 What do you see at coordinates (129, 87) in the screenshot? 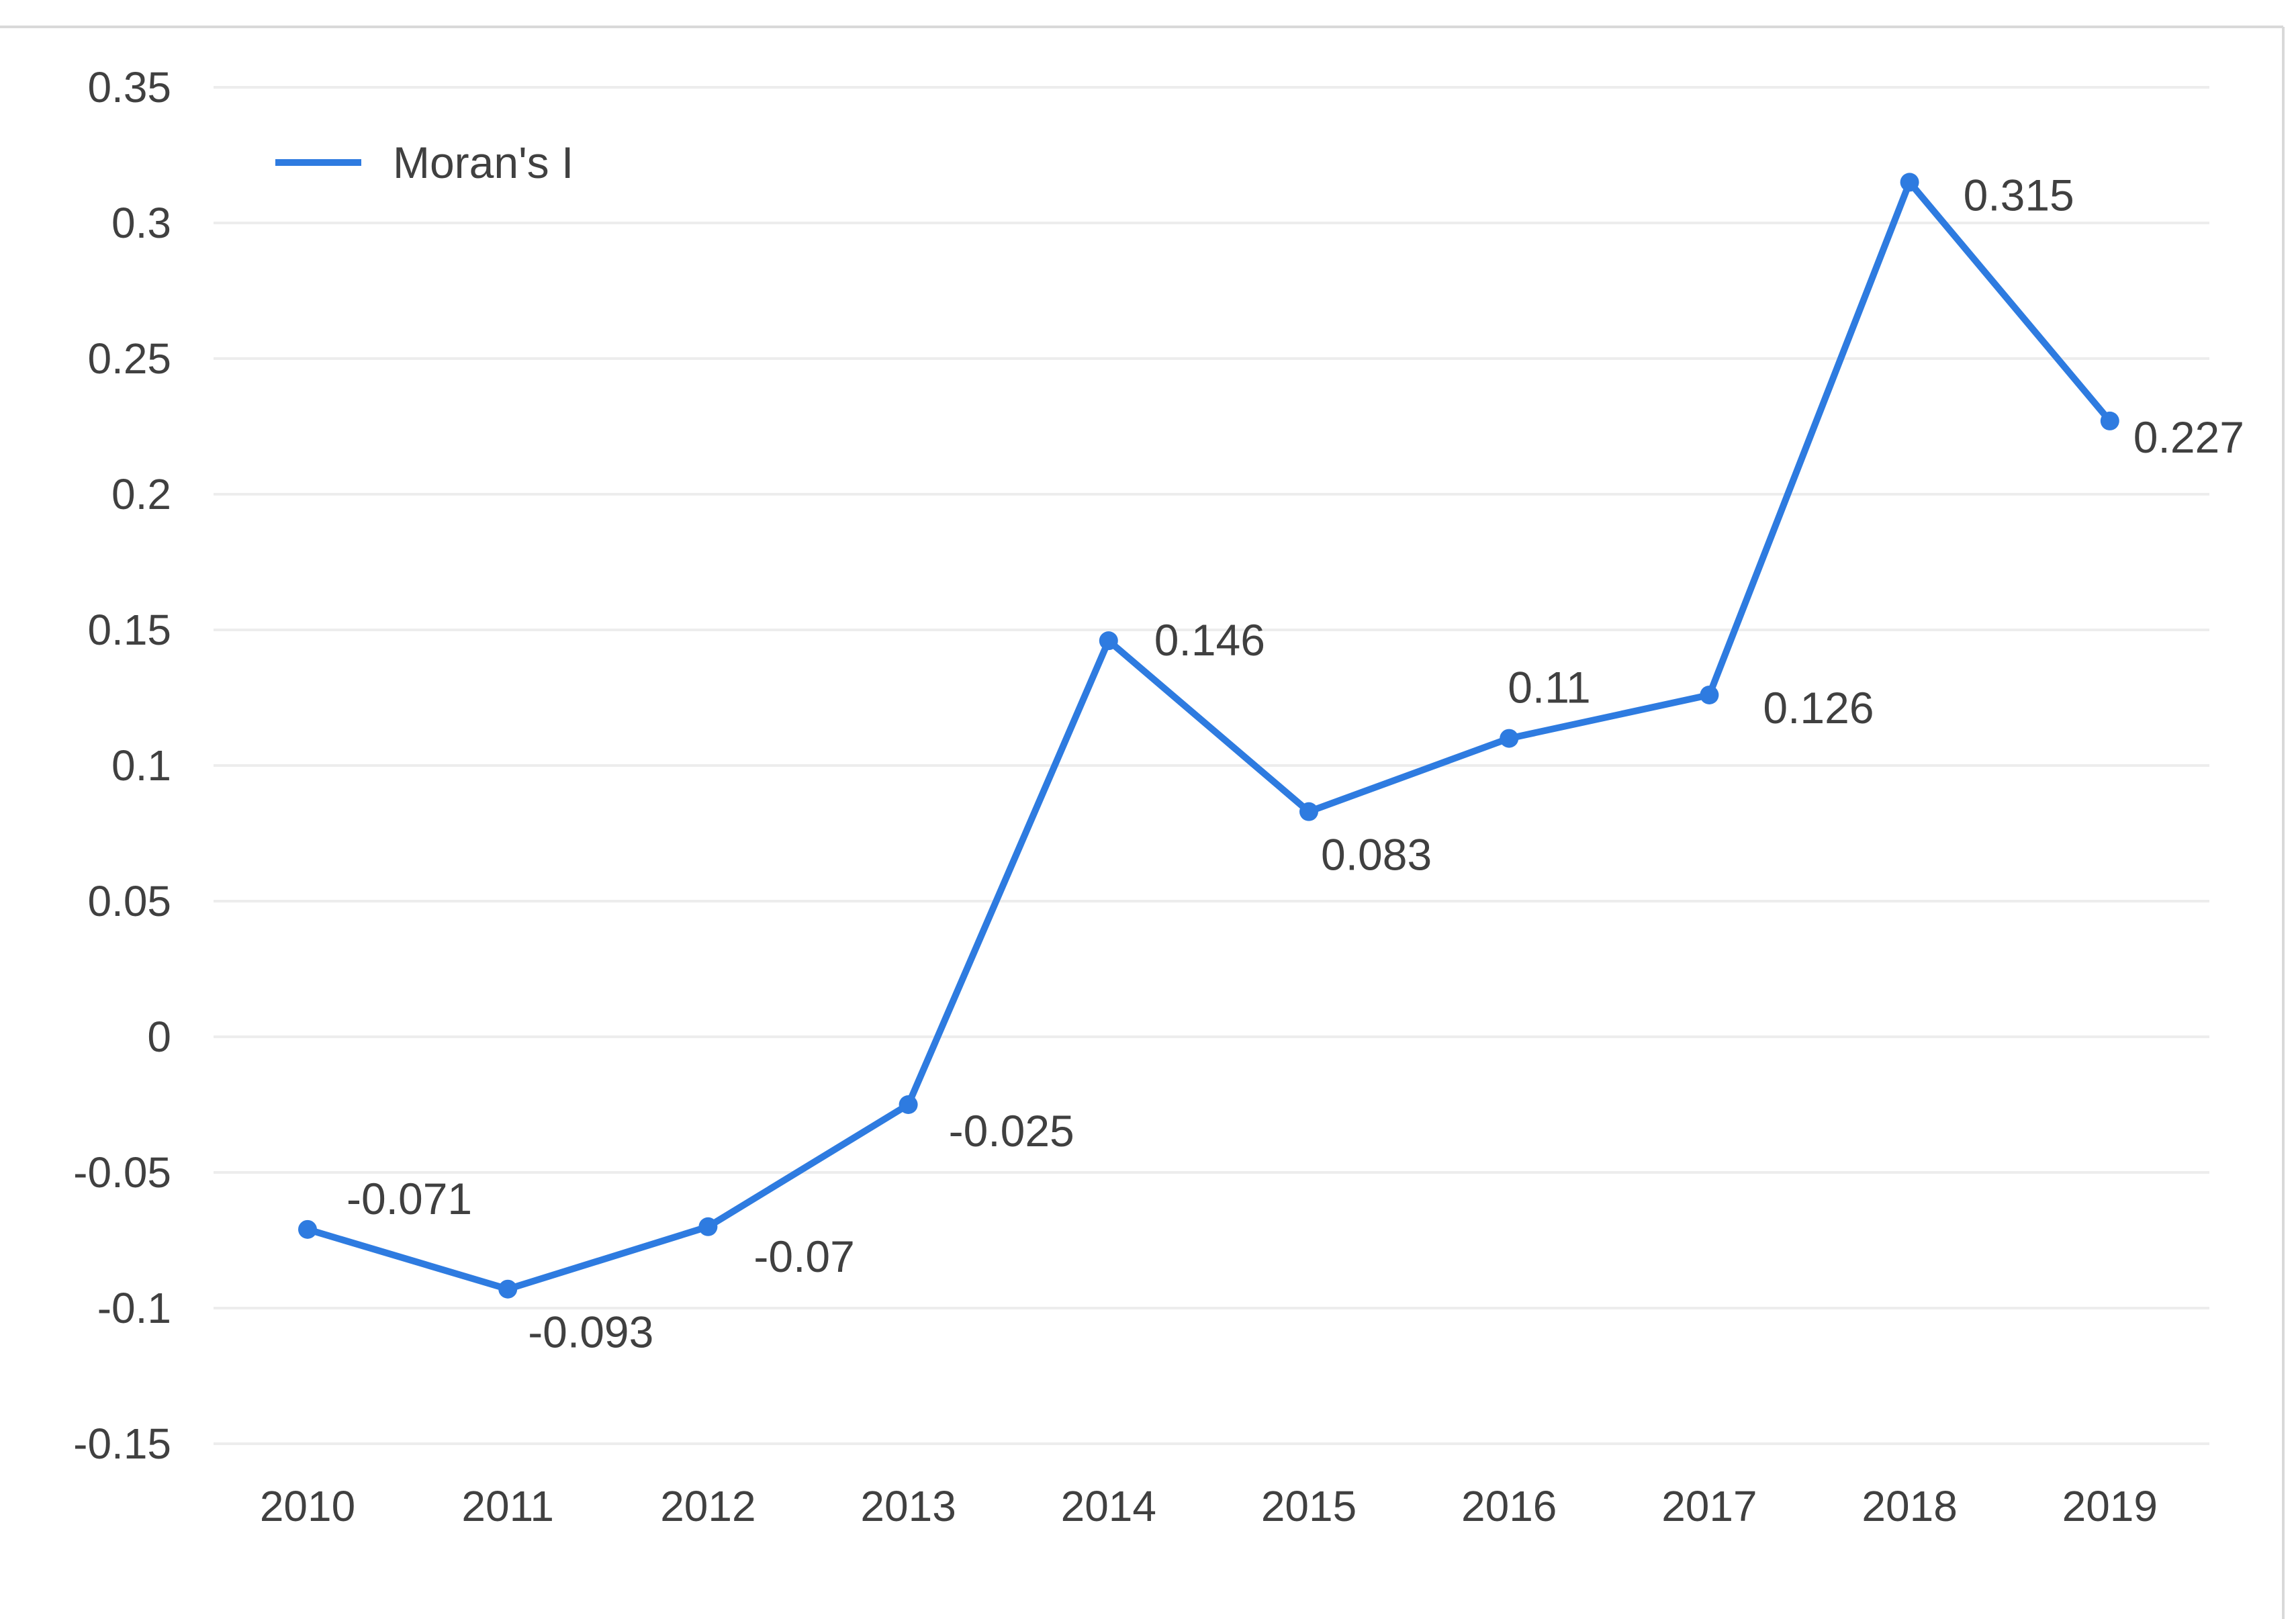
I see `y-tick-label: 0.35` at bounding box center [129, 87].